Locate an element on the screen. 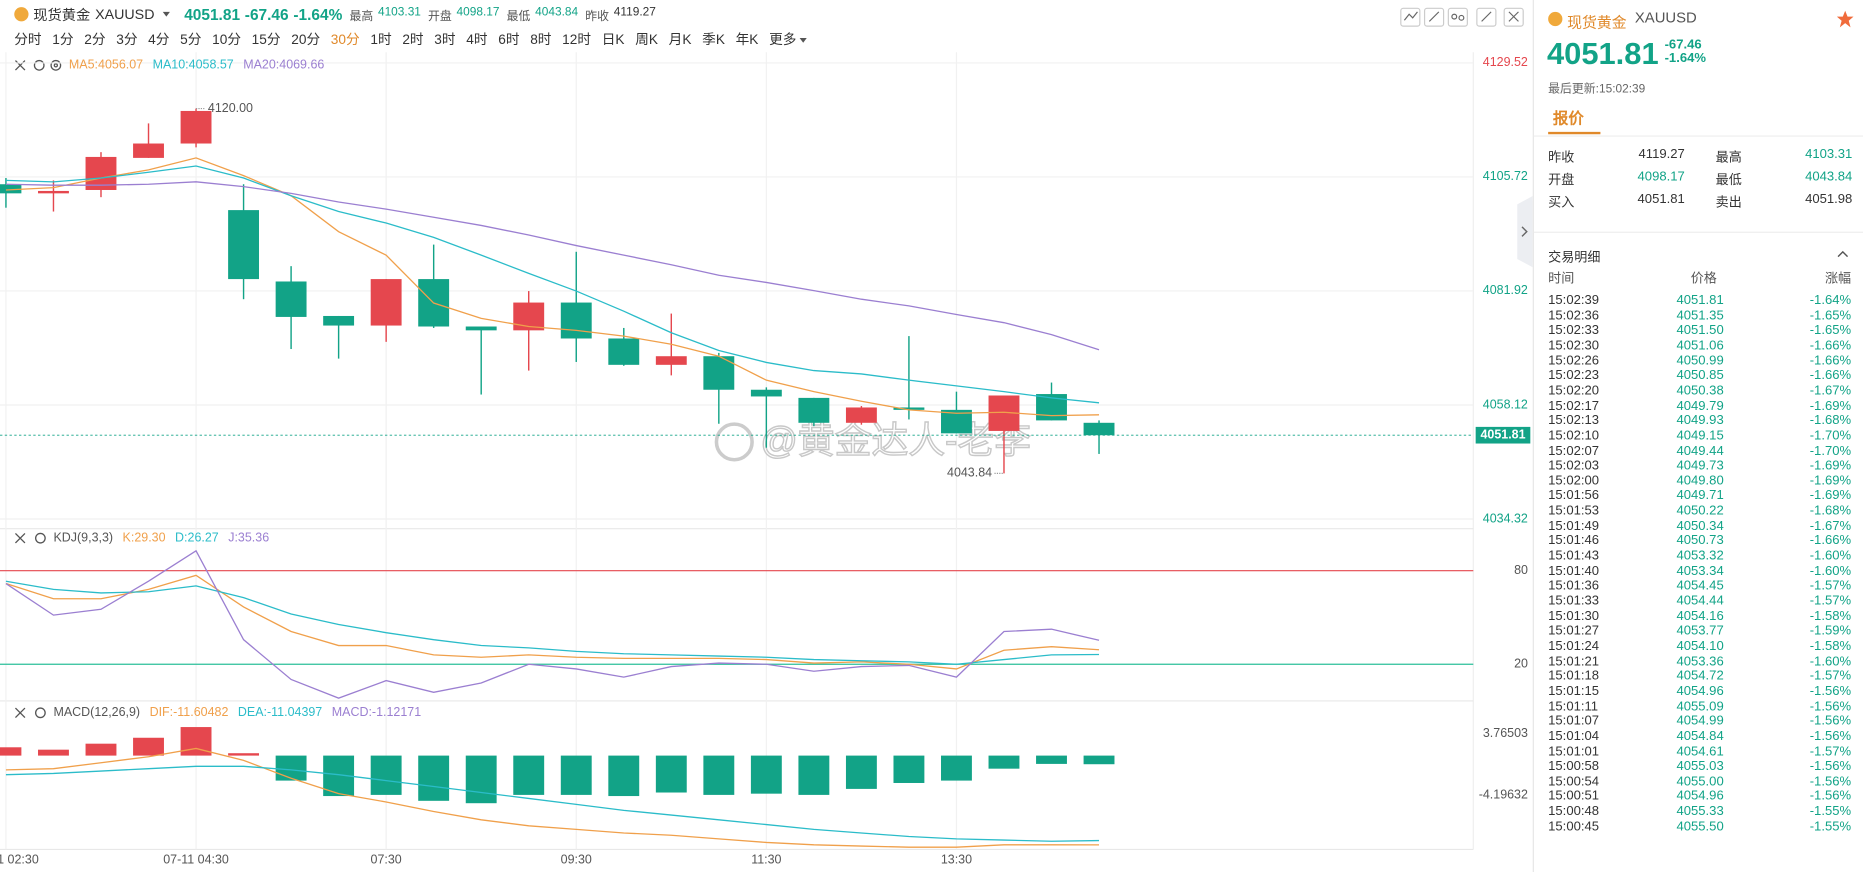  trade-row: 15:01:07 4054.99 -1.56% is located at coordinates (1699, 721).